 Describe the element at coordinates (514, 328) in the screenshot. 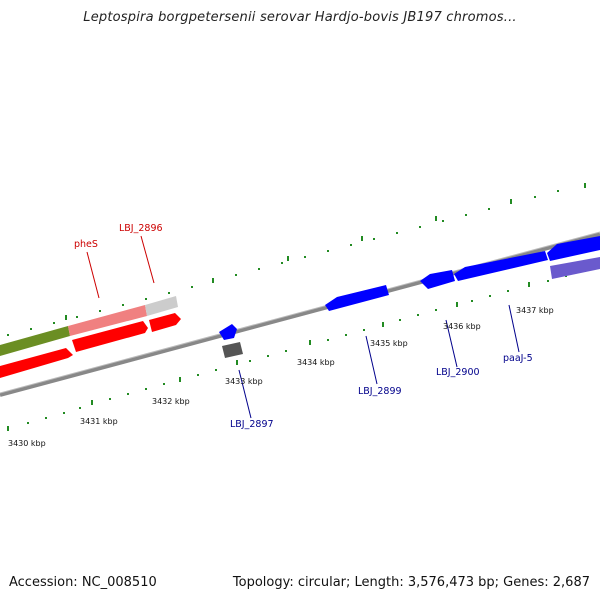

I see `leader-paaj5` at that location.